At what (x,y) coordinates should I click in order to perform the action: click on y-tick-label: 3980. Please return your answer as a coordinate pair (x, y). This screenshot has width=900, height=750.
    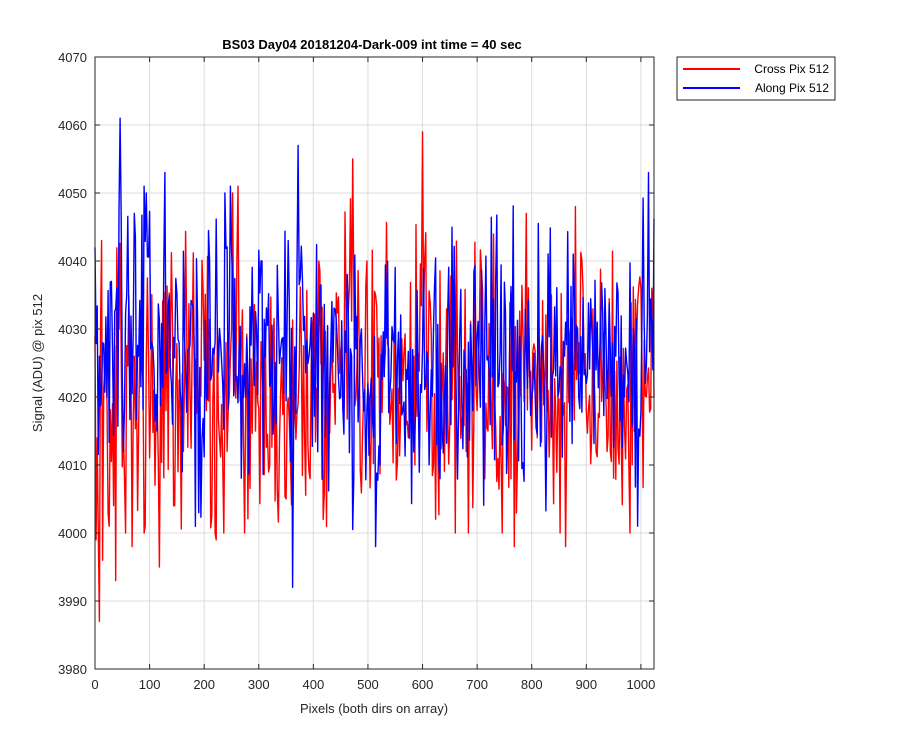
    Looking at the image, I should click on (72, 669).